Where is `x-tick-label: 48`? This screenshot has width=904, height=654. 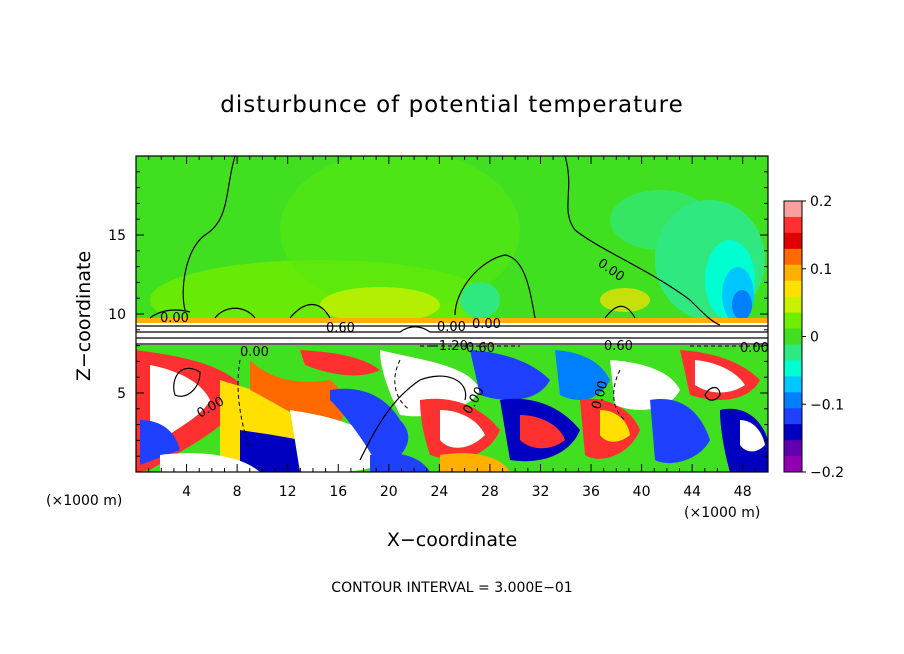 x-tick-label: 48 is located at coordinates (743, 492).